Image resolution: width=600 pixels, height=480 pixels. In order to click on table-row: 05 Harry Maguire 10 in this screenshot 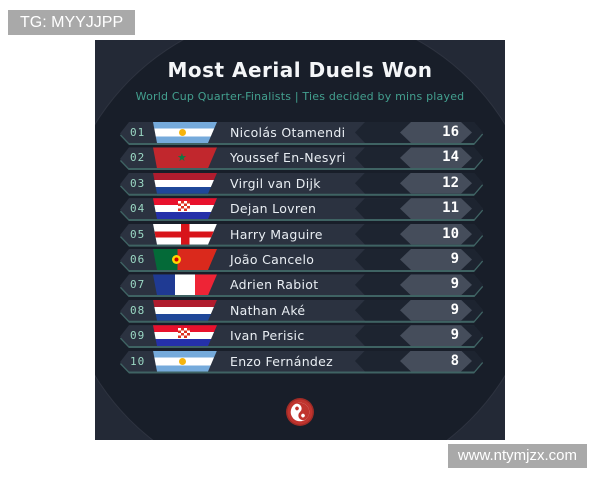, I will do `click(301, 234)`.